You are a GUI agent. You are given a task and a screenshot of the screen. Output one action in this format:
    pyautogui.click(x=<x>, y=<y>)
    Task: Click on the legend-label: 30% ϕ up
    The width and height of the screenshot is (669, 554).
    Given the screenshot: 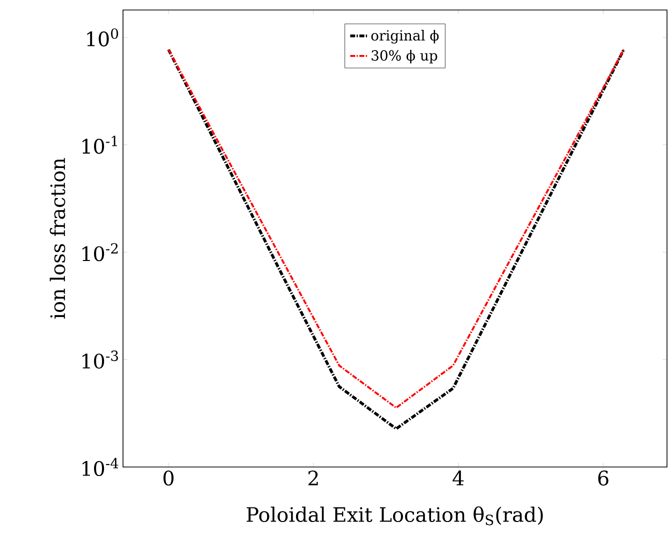 What is the action you would take?
    pyautogui.click(x=405, y=57)
    